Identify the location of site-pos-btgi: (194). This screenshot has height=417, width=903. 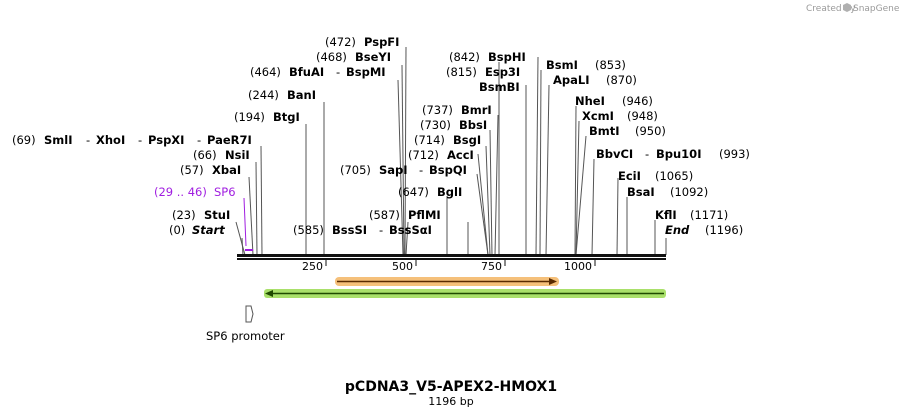
(249, 117).